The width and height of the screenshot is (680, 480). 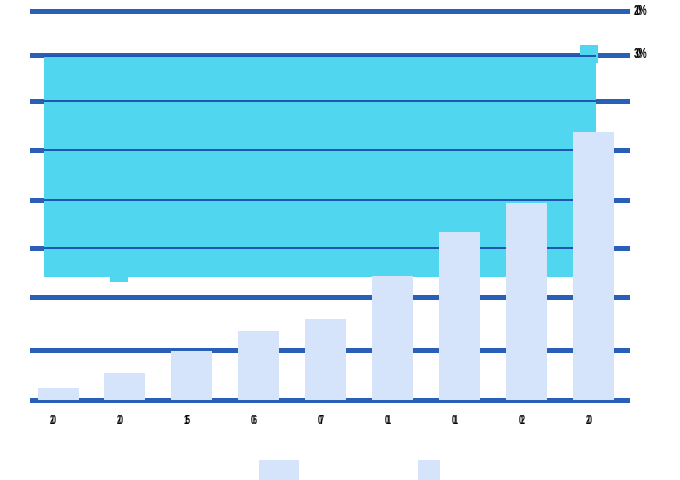 I want to click on area-dip-bump, so click(x=119, y=279).